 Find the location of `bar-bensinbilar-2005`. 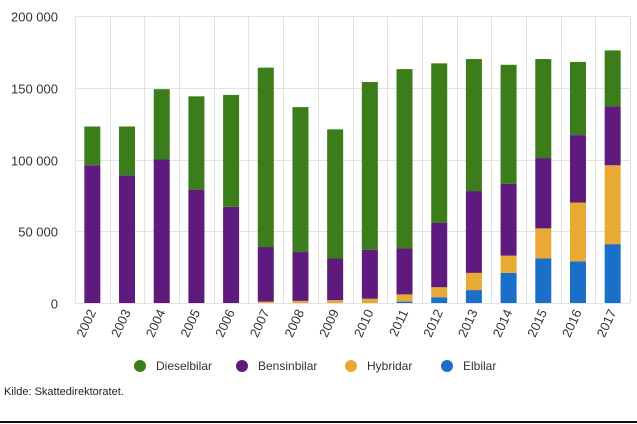

bar-bensinbilar-2005 is located at coordinates (196, 246).